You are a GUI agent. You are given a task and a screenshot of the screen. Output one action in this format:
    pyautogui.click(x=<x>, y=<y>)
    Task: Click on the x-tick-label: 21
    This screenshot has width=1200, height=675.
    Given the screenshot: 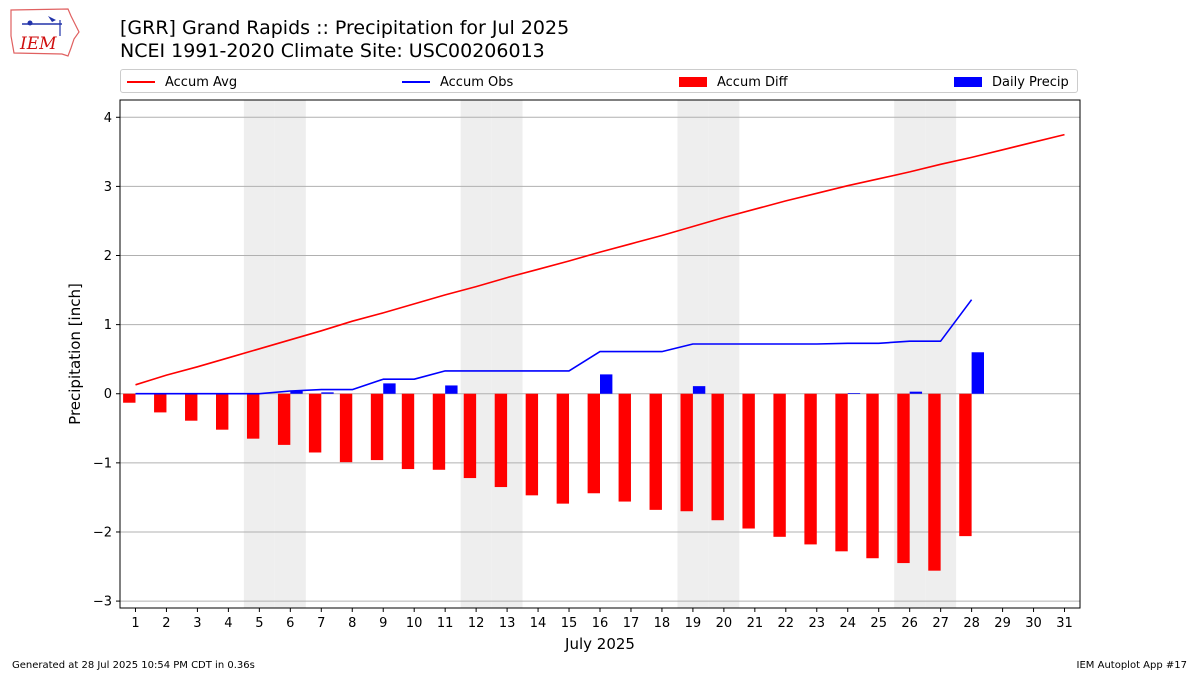 What is the action you would take?
    pyautogui.click(x=755, y=623)
    